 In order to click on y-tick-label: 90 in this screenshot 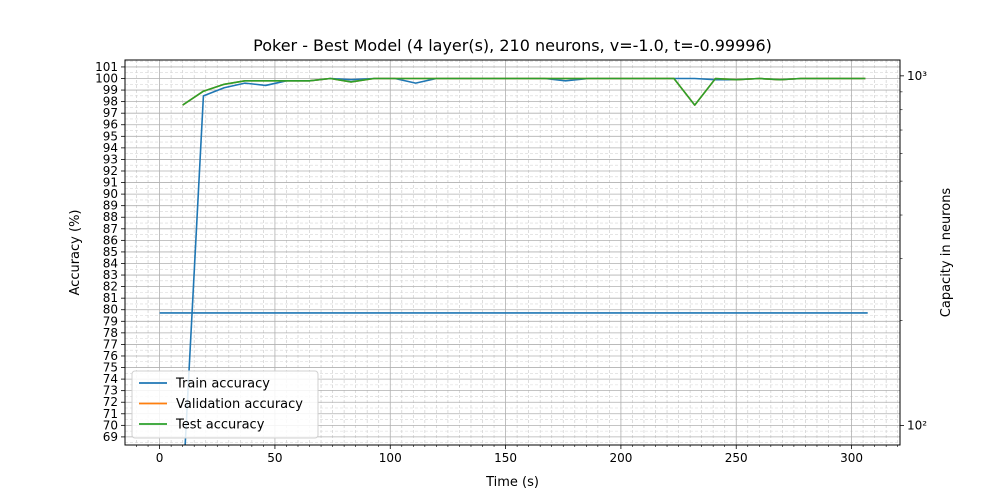, I will do `click(110, 194)`.